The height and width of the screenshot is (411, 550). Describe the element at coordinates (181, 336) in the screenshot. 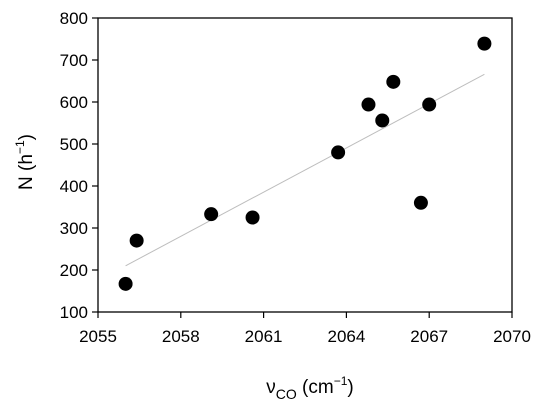

I see `x-tick-label: 2058` at that location.